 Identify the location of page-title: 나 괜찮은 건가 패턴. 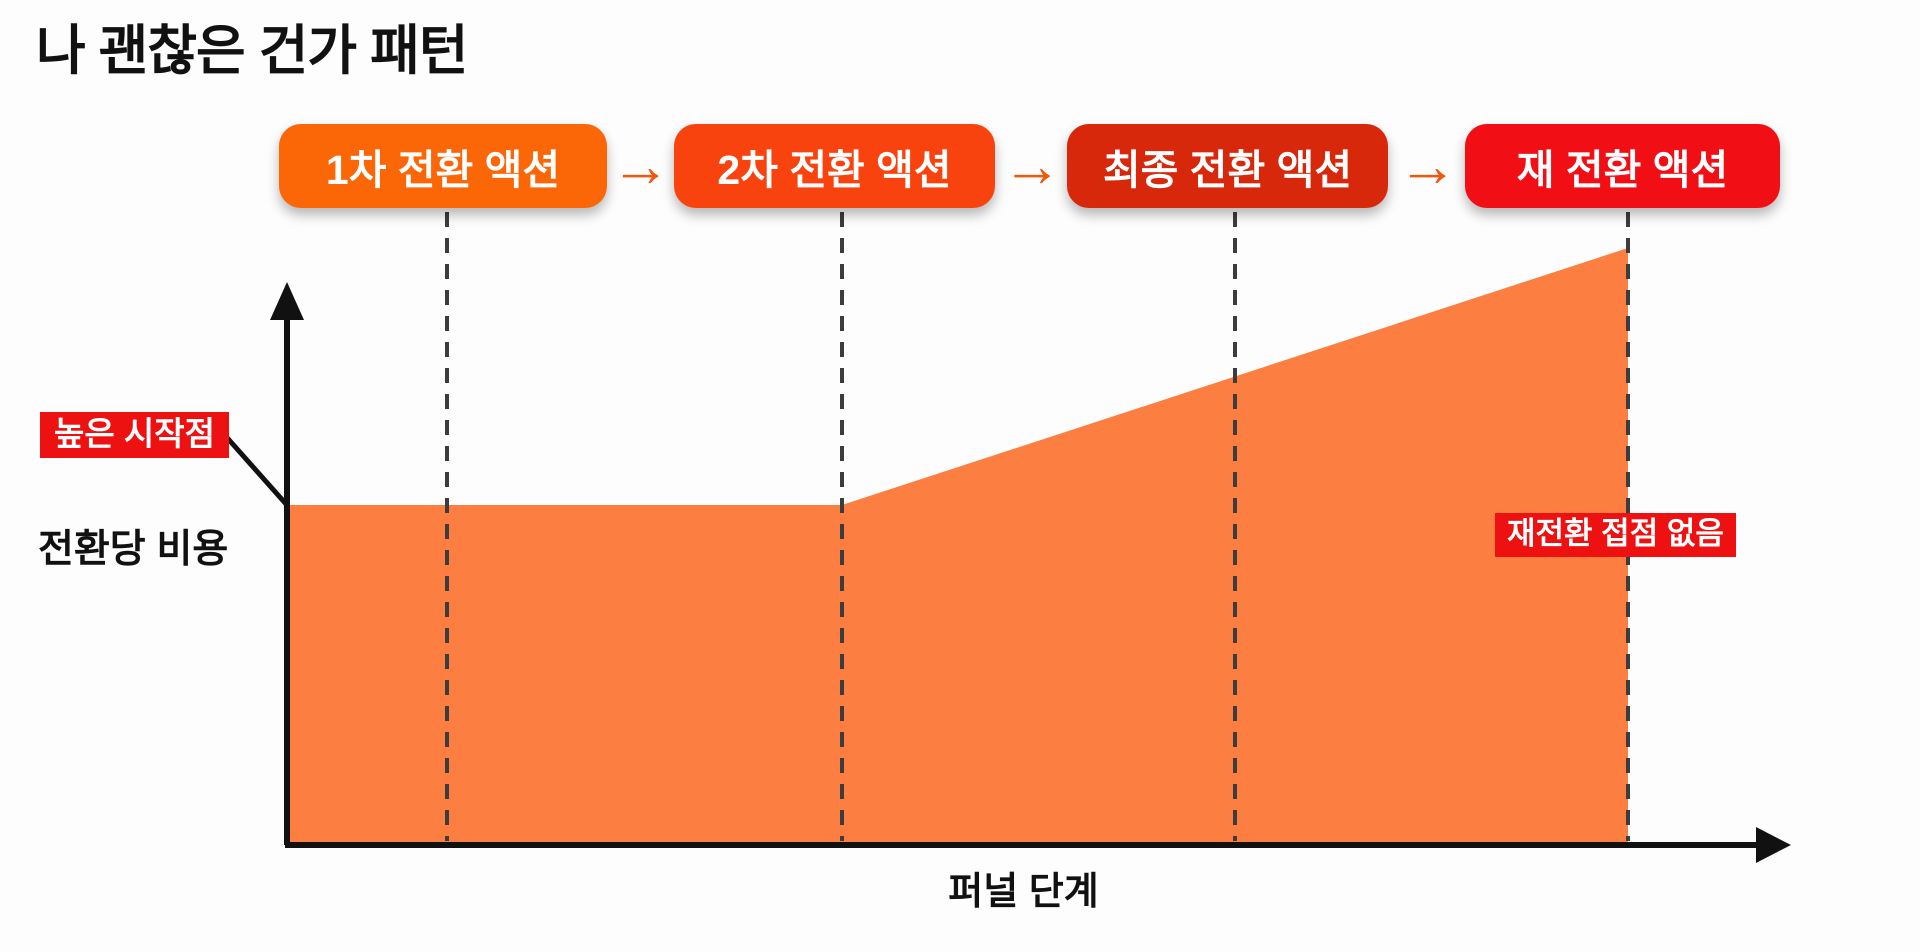
(252, 51).